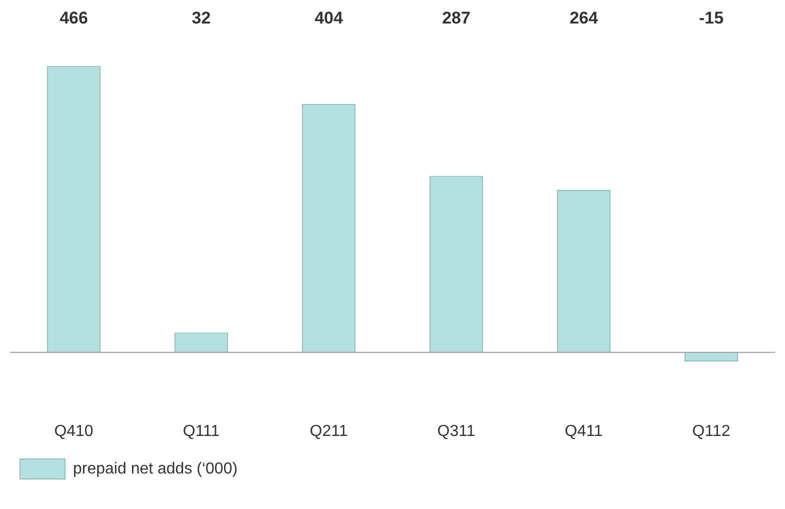 The height and width of the screenshot is (509, 785). What do you see at coordinates (583, 431) in the screenshot?
I see `x-tick-label: Q411` at bounding box center [583, 431].